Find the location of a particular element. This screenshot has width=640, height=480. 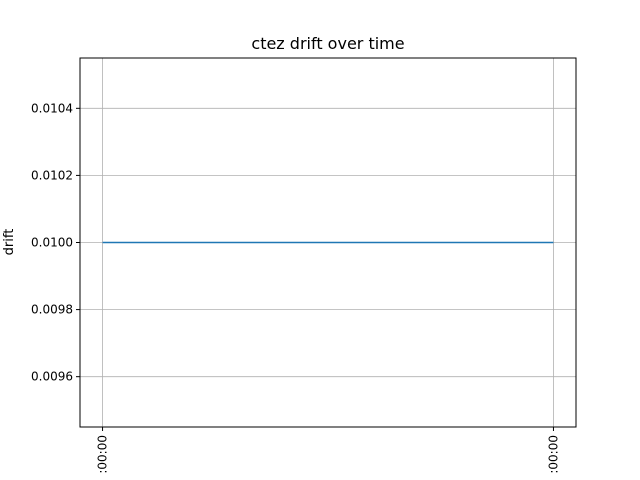

y-axis-ticks: 0.0096 0.0098 0.0100 0.0102 0.0104 is located at coordinates (55, 242).